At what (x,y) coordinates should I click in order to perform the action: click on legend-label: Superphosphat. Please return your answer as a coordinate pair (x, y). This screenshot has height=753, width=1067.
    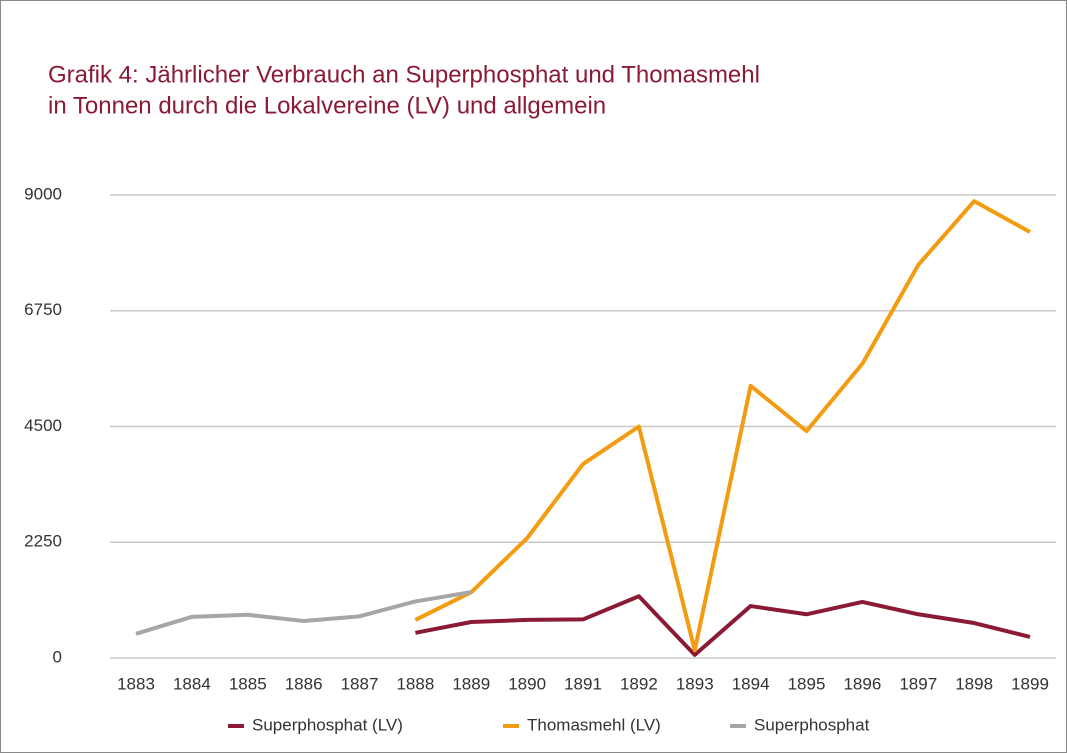
    Looking at the image, I should click on (812, 724).